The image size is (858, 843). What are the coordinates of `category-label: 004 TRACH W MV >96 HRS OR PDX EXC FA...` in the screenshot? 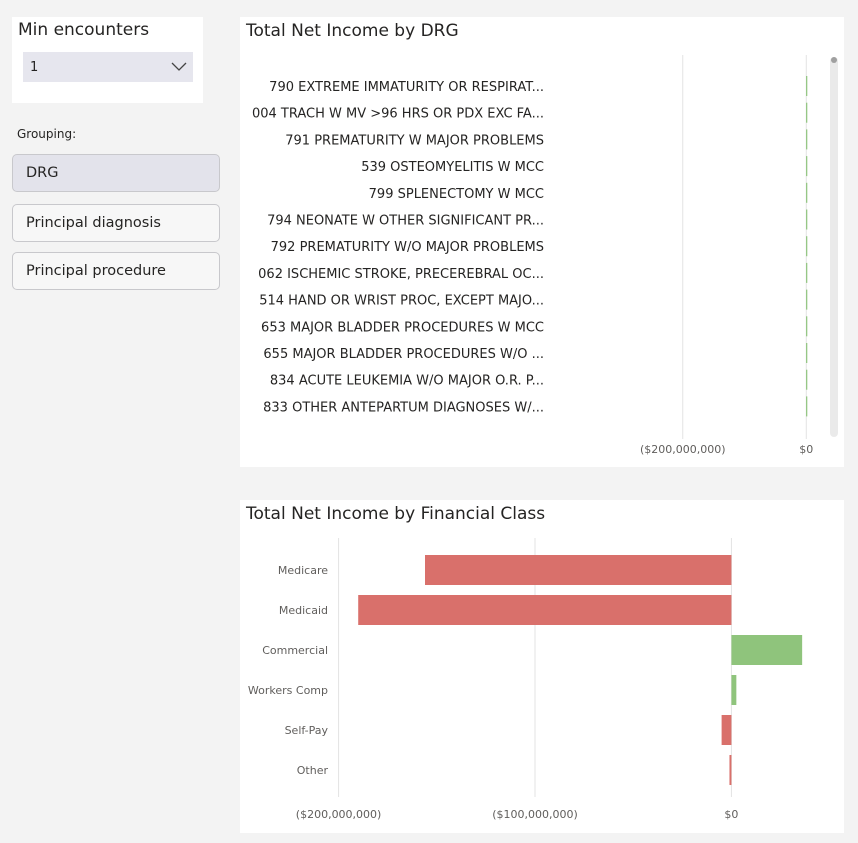 It's located at (398, 114).